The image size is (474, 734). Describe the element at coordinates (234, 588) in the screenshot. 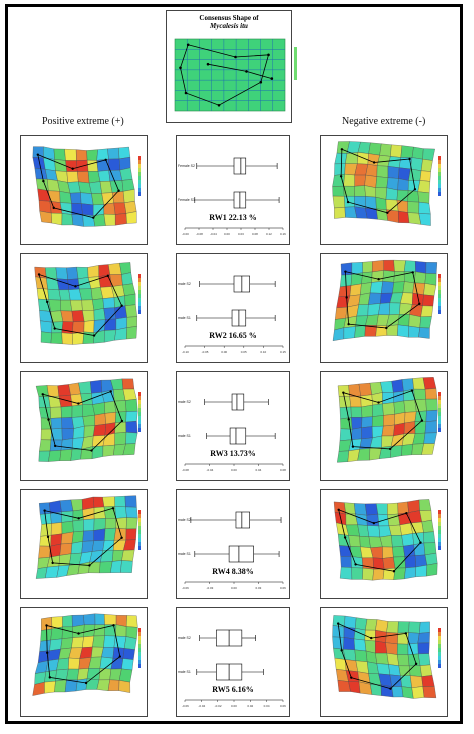

I see `x-tick-label: 0.00` at that location.